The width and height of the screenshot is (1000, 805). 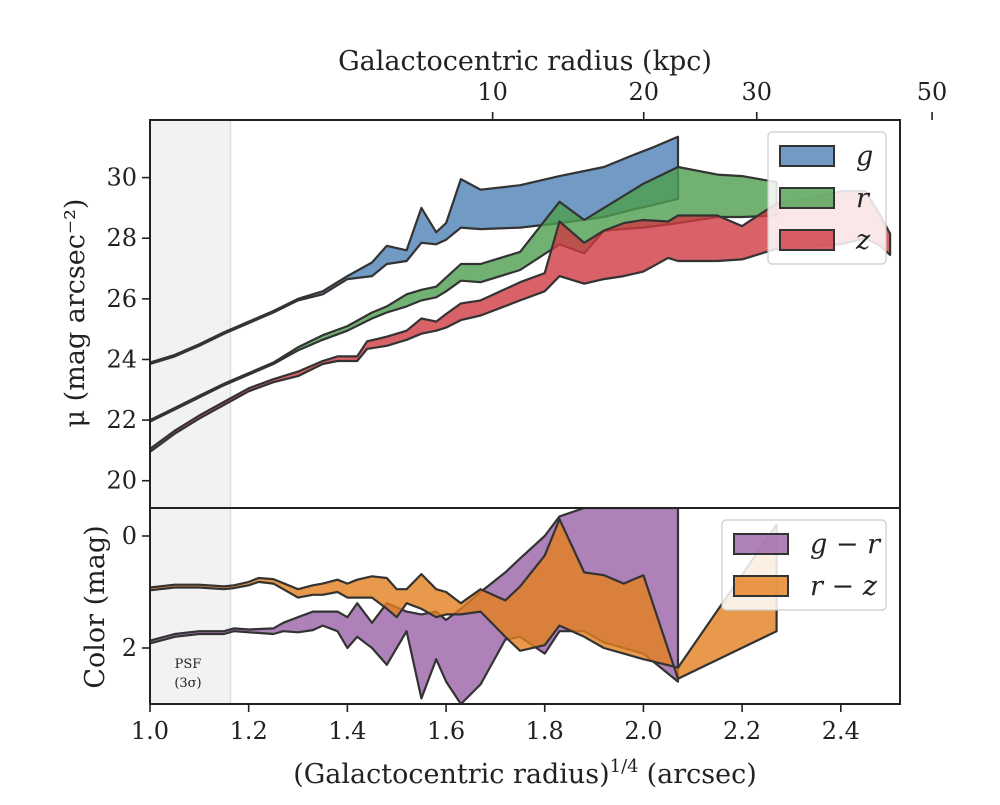 I want to click on top-x-tick-label: 50, so click(x=932, y=92).